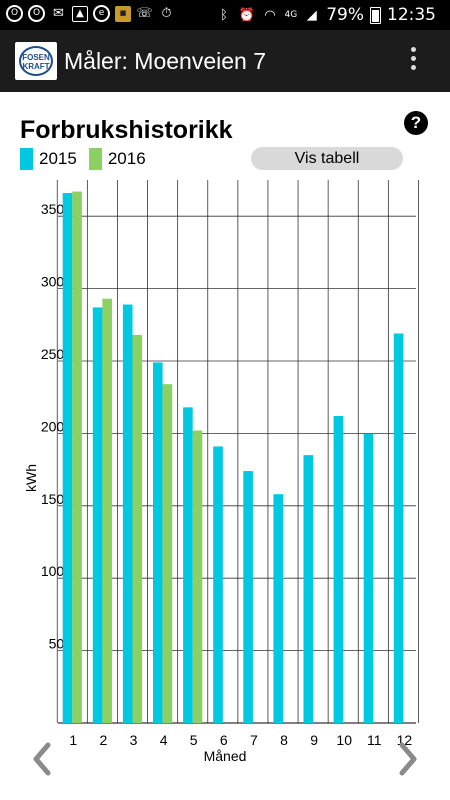  Describe the element at coordinates (58, 158) in the screenshot. I see `legend-label-2015: 2015` at that location.